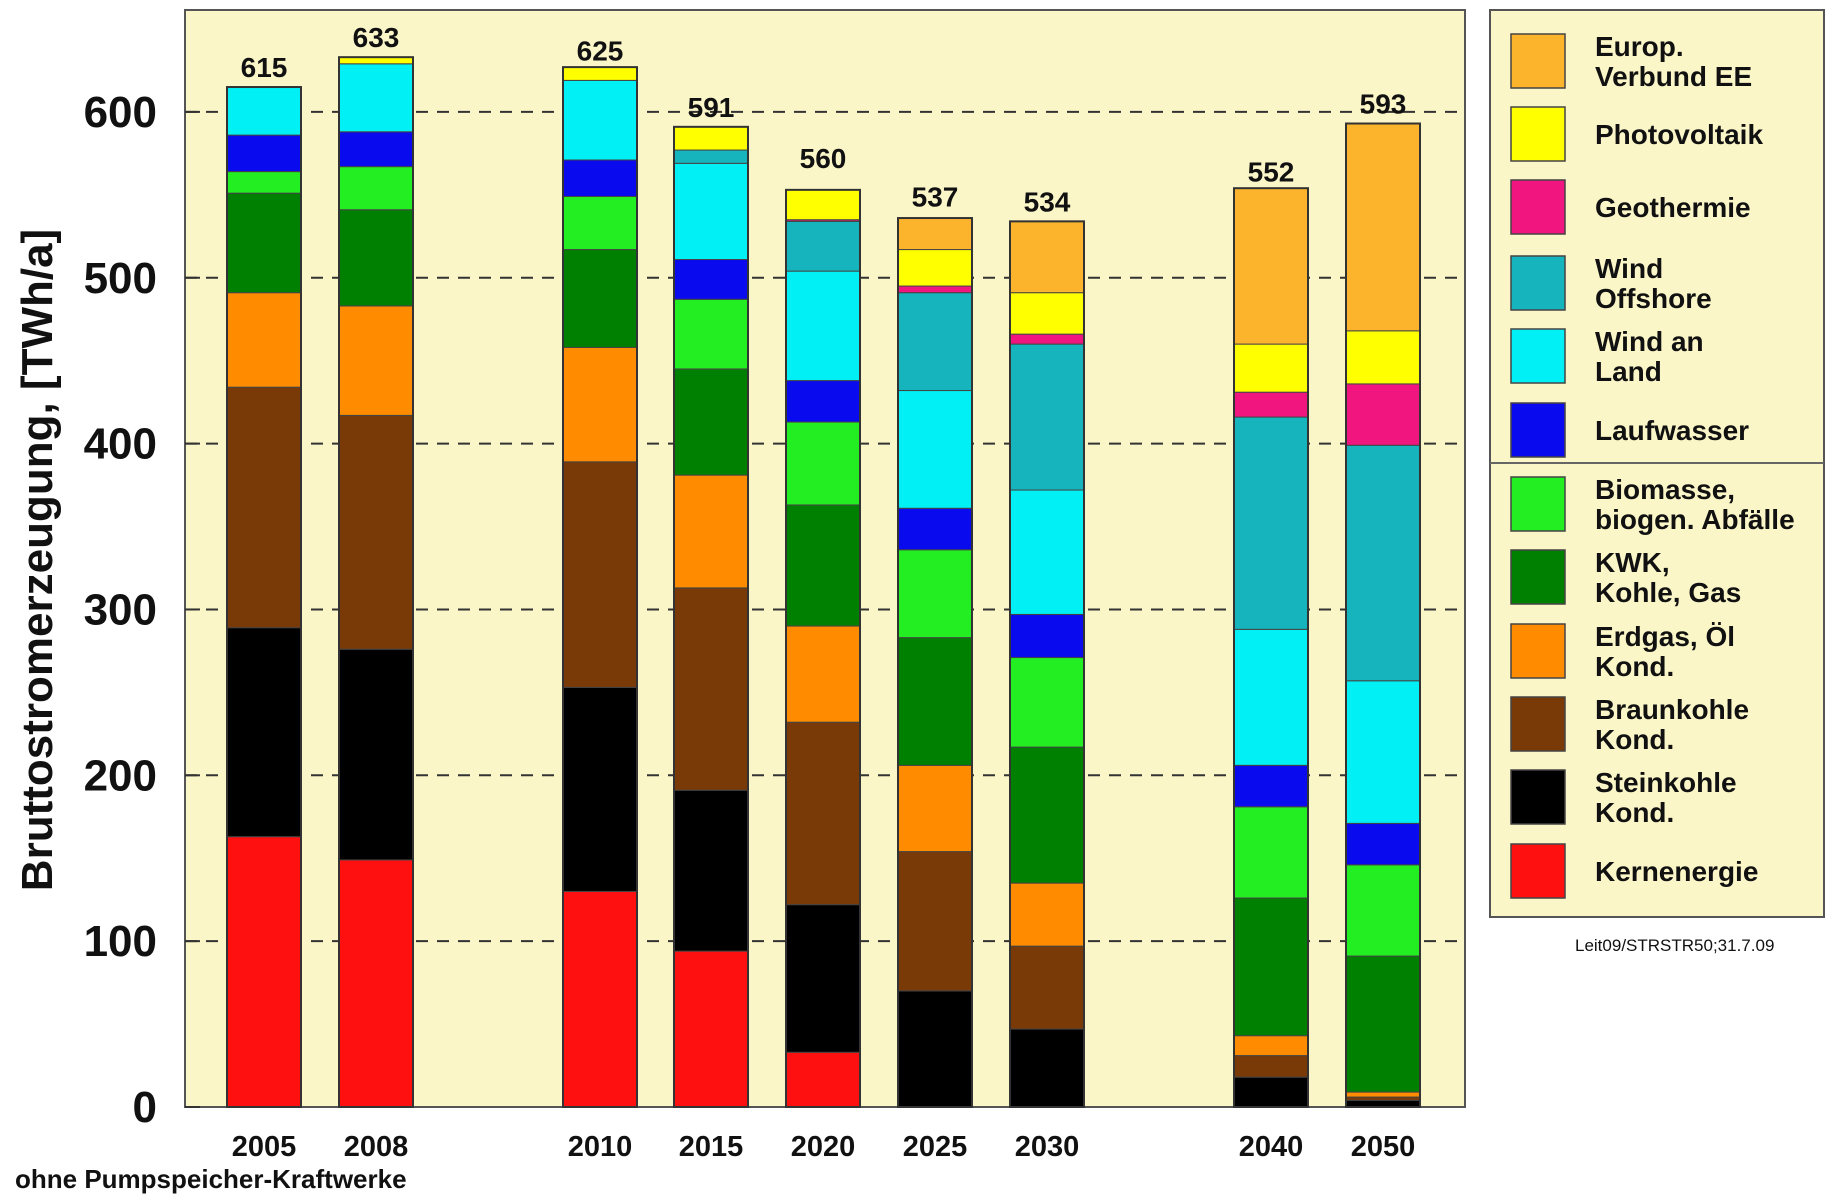 This screenshot has width=1830, height=1200. I want to click on legend-label: Wind an, so click(1649, 341).